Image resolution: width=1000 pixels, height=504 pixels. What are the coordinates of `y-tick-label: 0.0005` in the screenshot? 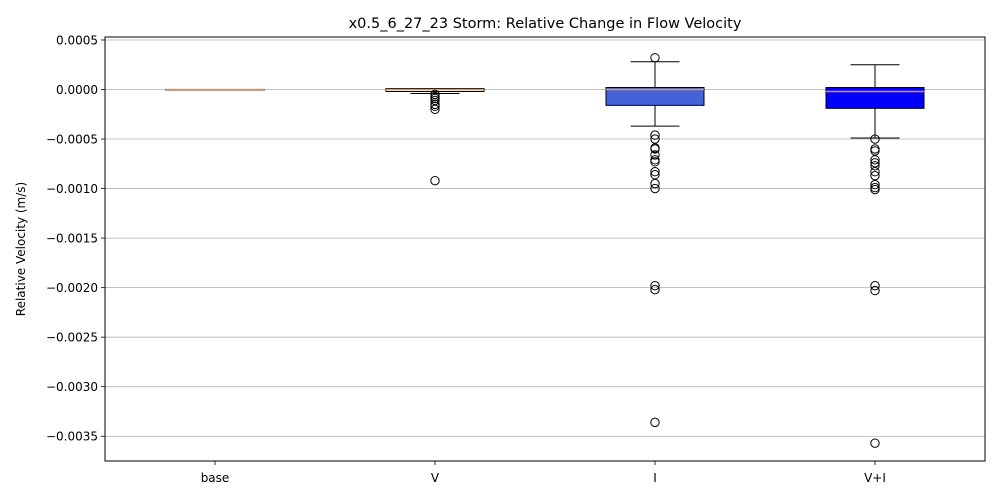 It's located at (77, 40).